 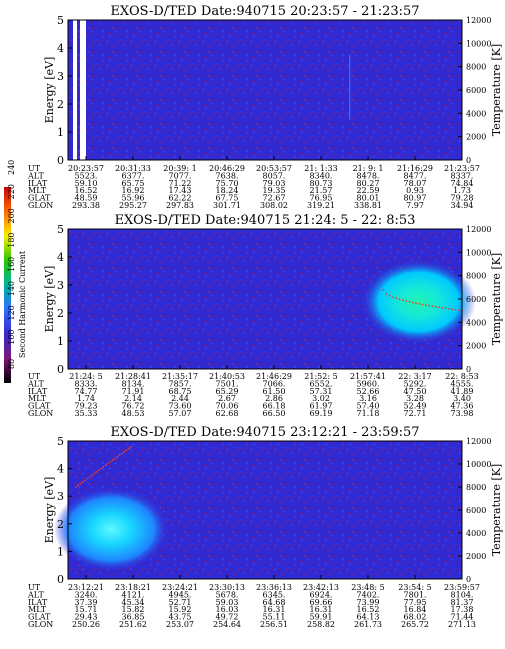 What do you see at coordinates (133, 175) in the screenshot?
I see `table-cell: 6377.` at bounding box center [133, 175].